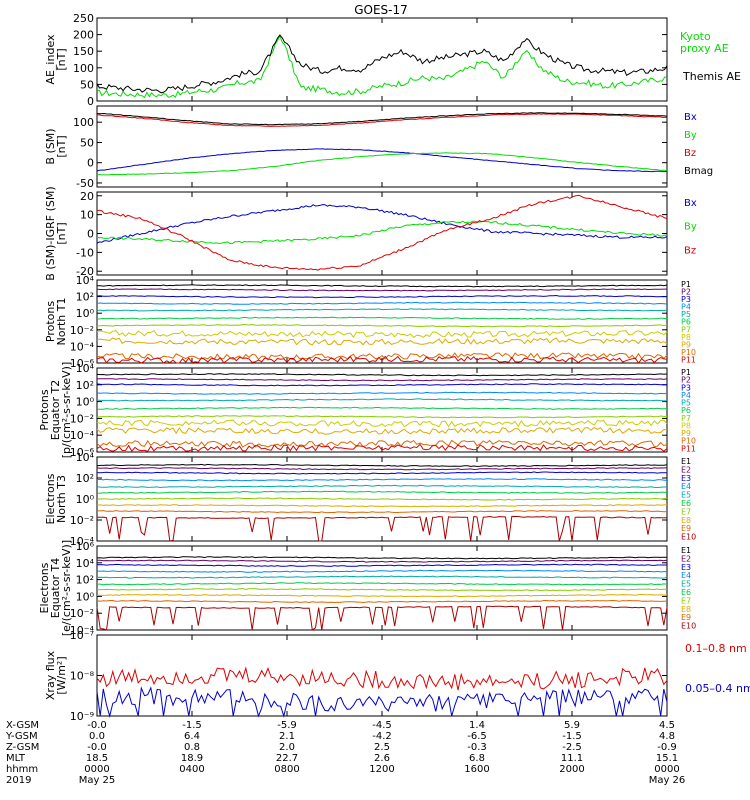 Image resolution: width=750 pixels, height=800 pixels. What do you see at coordinates (83, 18) in the screenshot?
I see `y-tick-label: 250` at bounding box center [83, 18].